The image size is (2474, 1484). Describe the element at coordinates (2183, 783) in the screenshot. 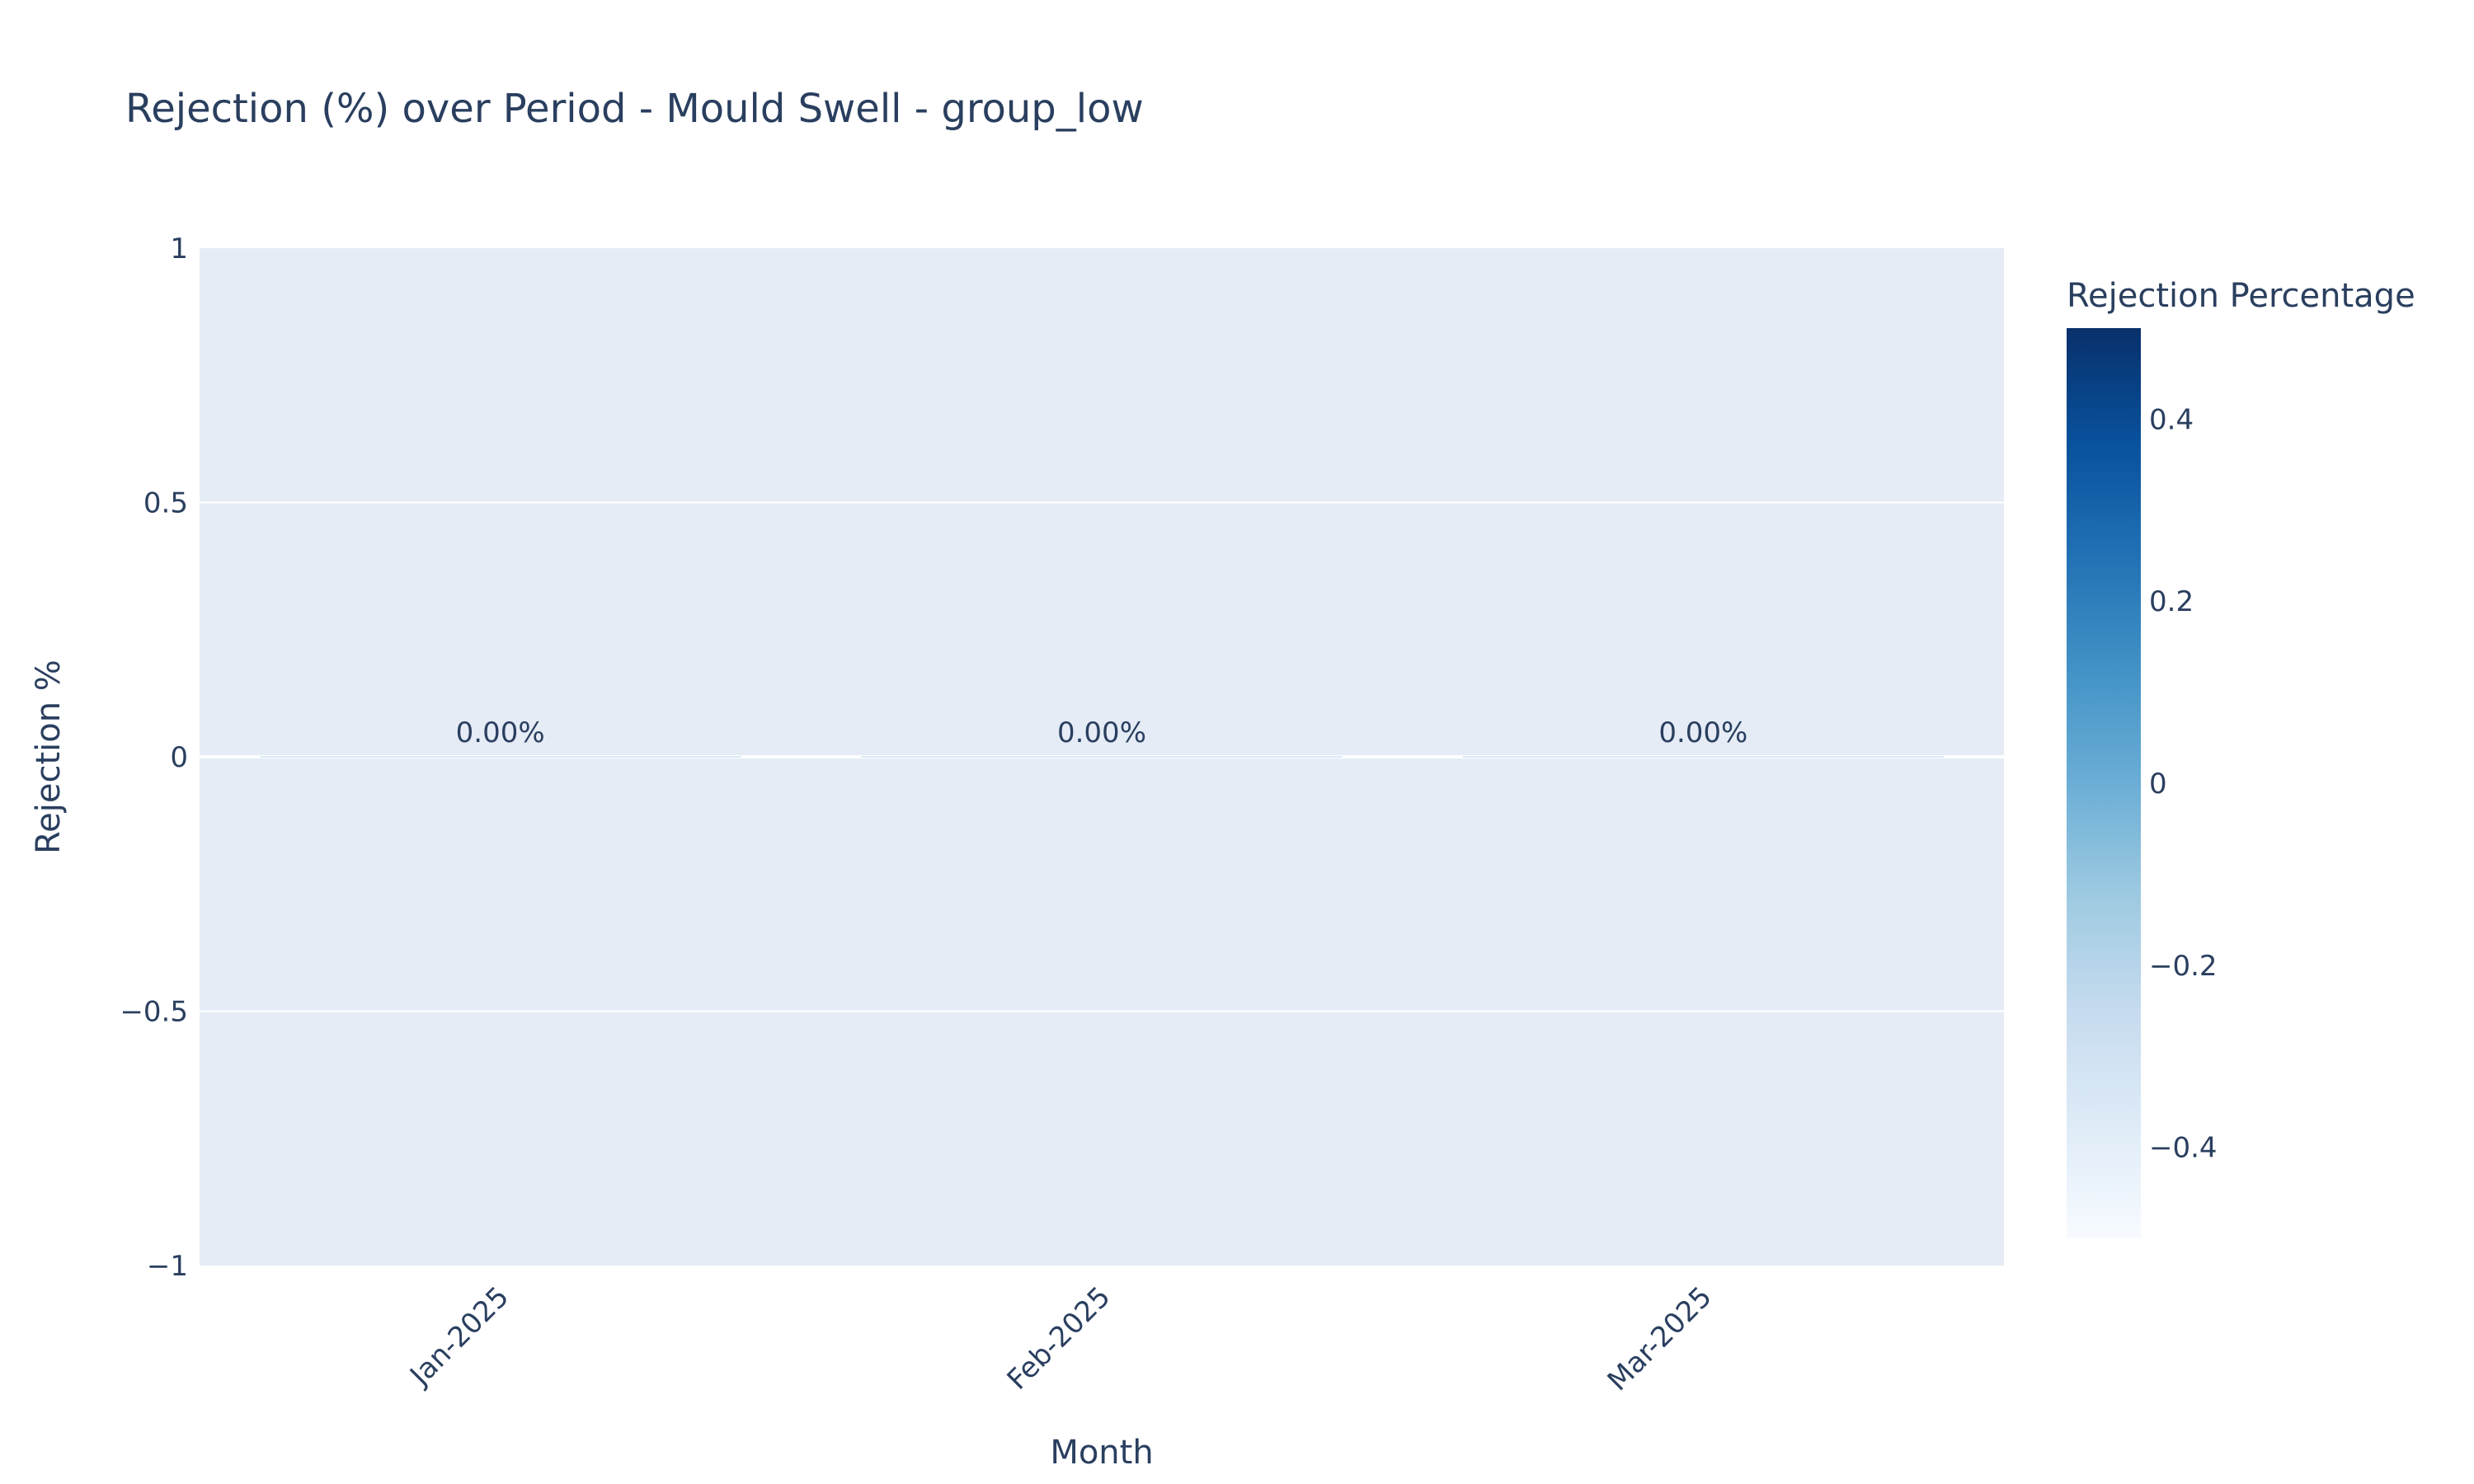

I see `colorbar-ticks: 0.4 0.2 0 −0.2 −0.4` at that location.